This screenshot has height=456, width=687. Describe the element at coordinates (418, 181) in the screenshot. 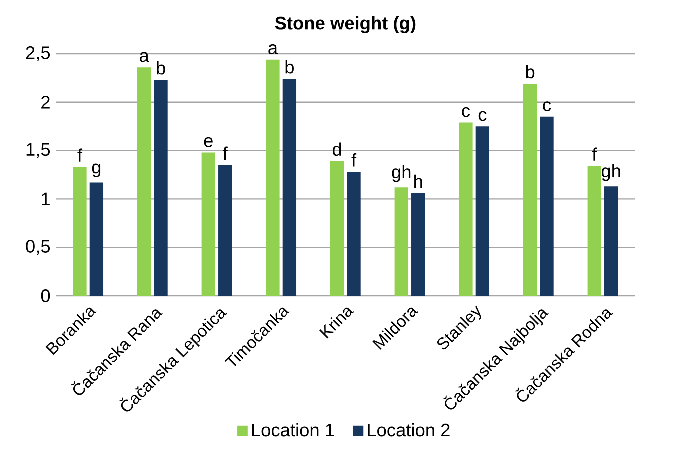

I see `data-label: h` at that location.